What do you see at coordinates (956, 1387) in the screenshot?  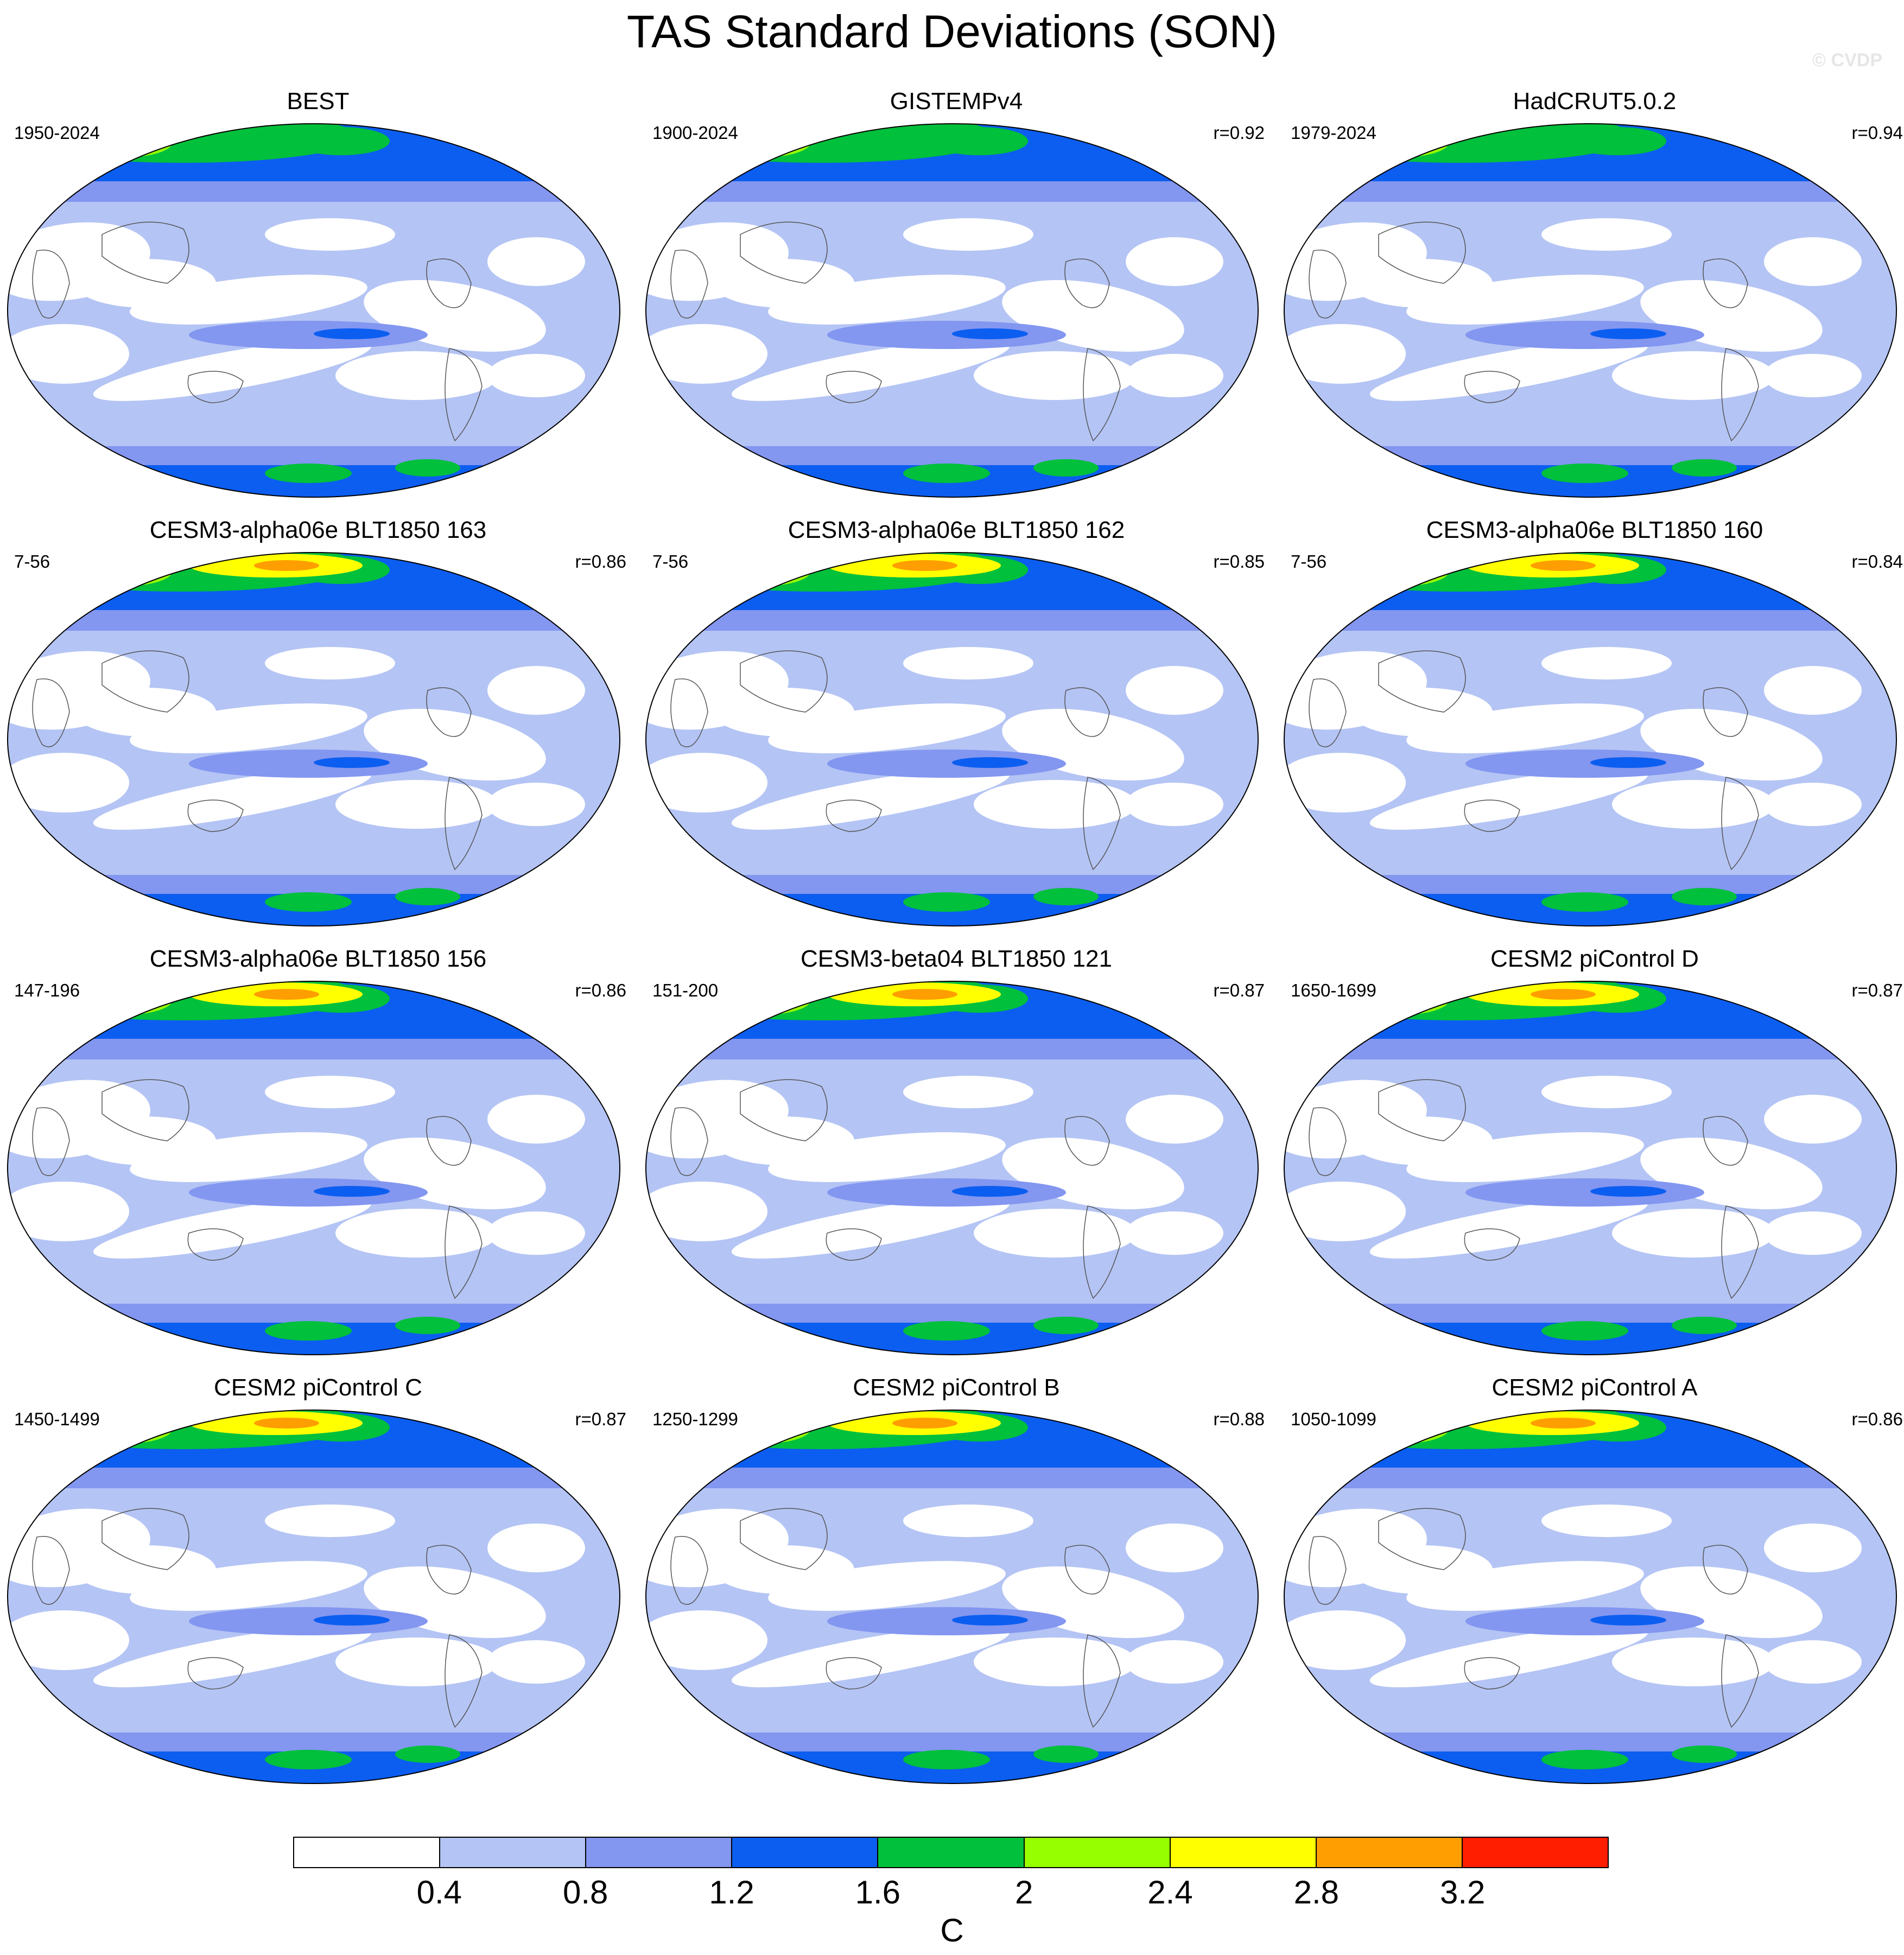 I see `panel-title: CESM2 piControl B` at bounding box center [956, 1387].